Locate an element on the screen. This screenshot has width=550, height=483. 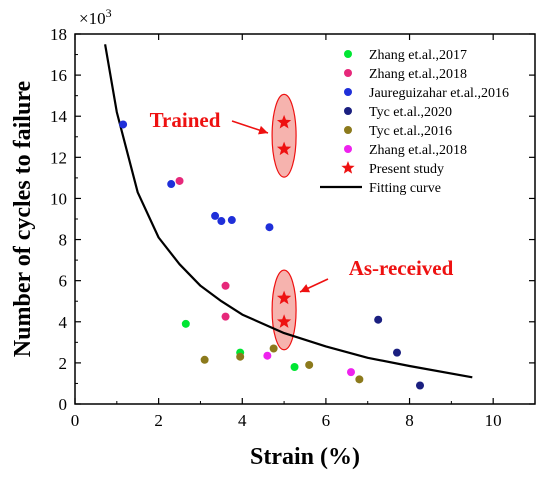
x-tick-label: 4 is located at coordinates (242, 420).